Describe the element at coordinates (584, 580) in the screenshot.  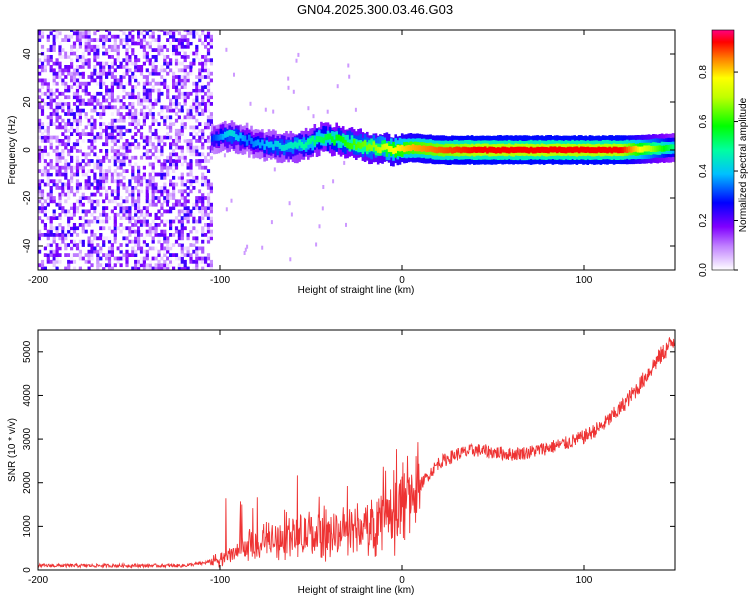
I see `x-tick-label: 100` at that location.